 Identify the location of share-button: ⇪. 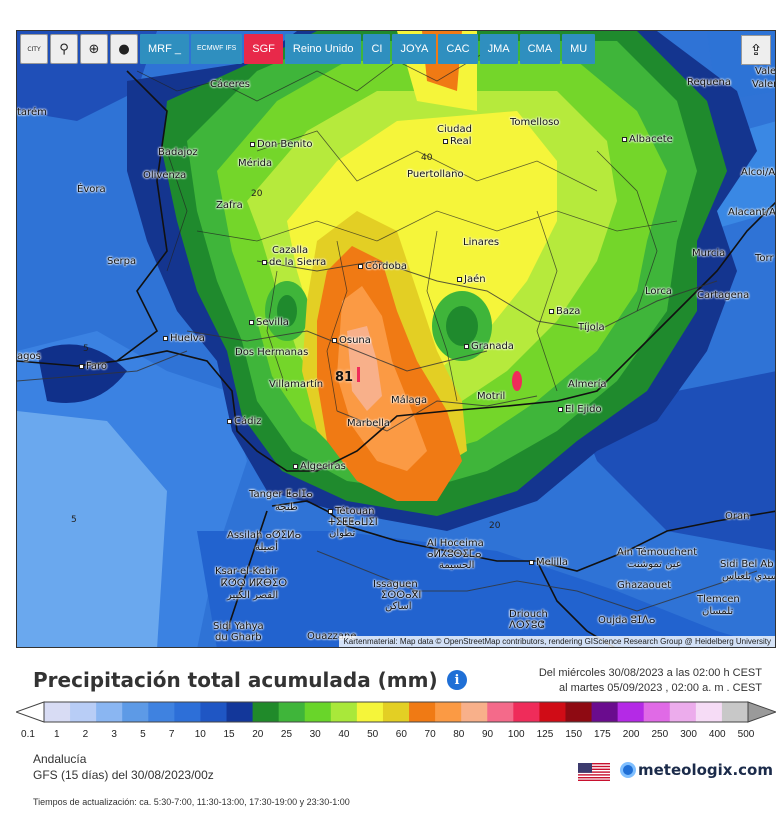
(756, 50).